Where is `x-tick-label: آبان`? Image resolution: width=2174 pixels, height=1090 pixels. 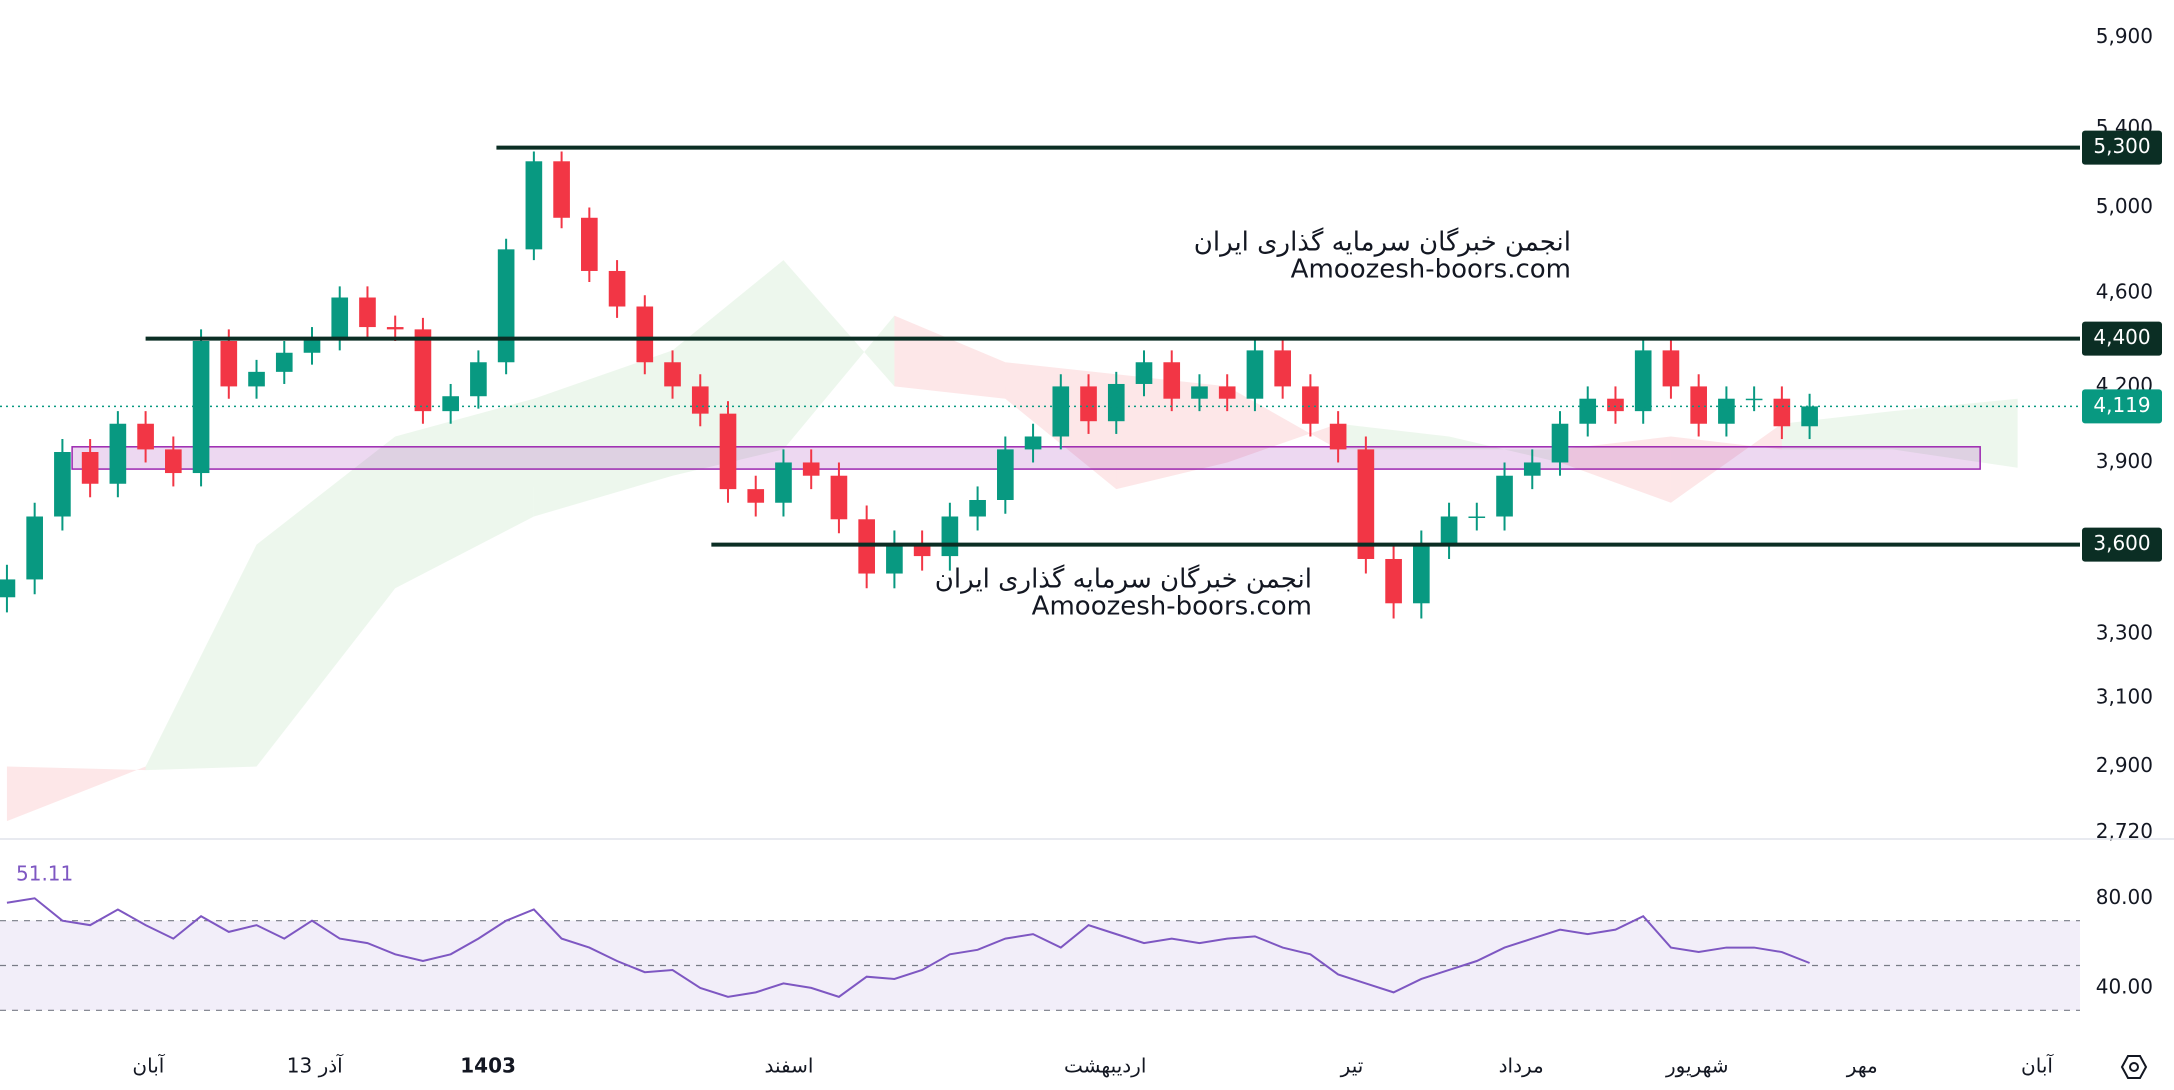
x-tick-label: آبان is located at coordinates (148, 1065).